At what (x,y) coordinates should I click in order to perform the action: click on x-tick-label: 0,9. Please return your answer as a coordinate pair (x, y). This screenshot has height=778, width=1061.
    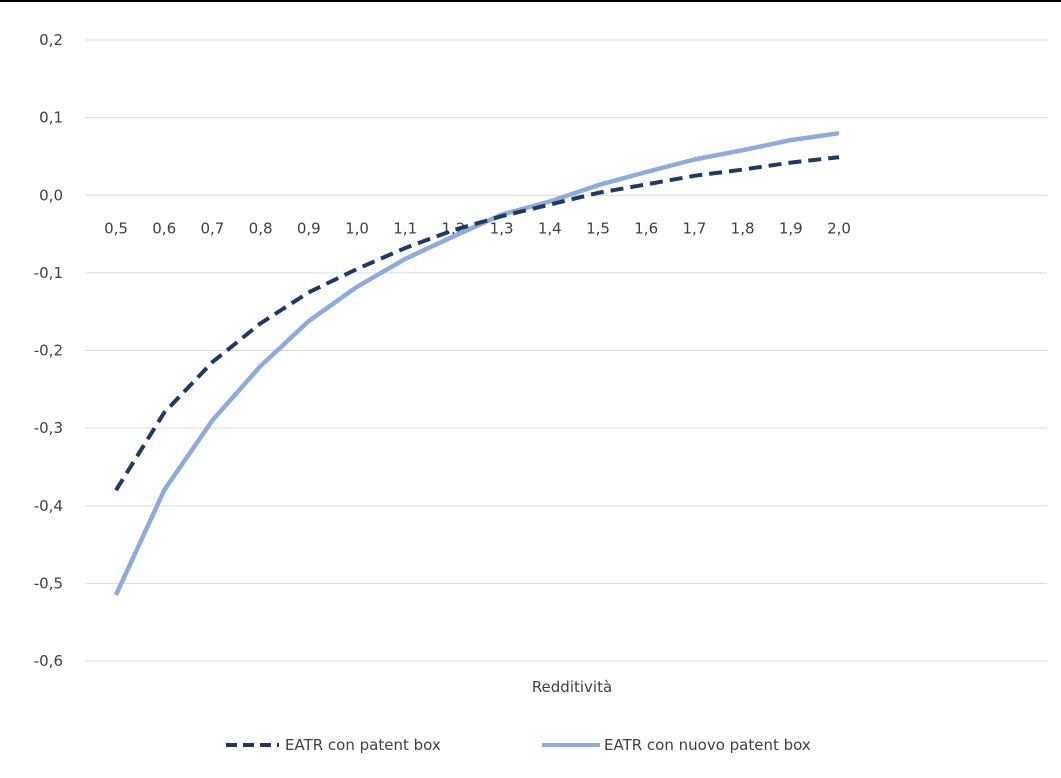
    Looking at the image, I should click on (309, 228).